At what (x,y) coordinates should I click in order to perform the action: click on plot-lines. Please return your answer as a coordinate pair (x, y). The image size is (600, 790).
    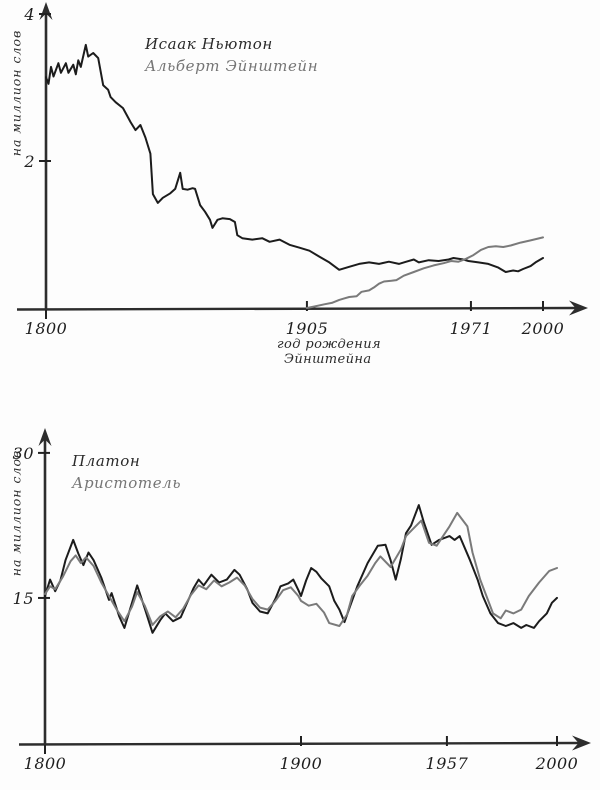
    Looking at the image, I should click on (301, 569).